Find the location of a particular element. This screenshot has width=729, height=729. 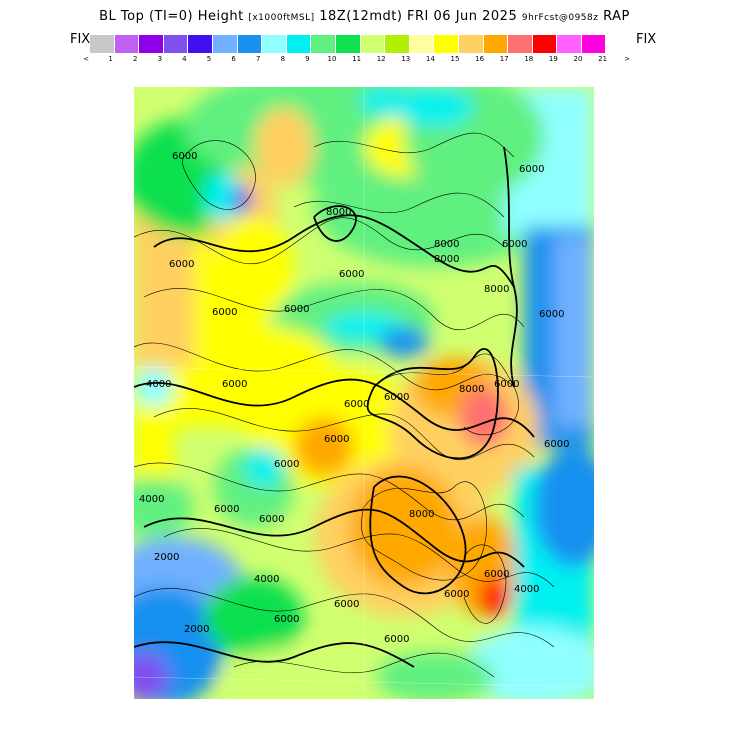

colorbar-fix-right: FIX is located at coordinates (646, 39).